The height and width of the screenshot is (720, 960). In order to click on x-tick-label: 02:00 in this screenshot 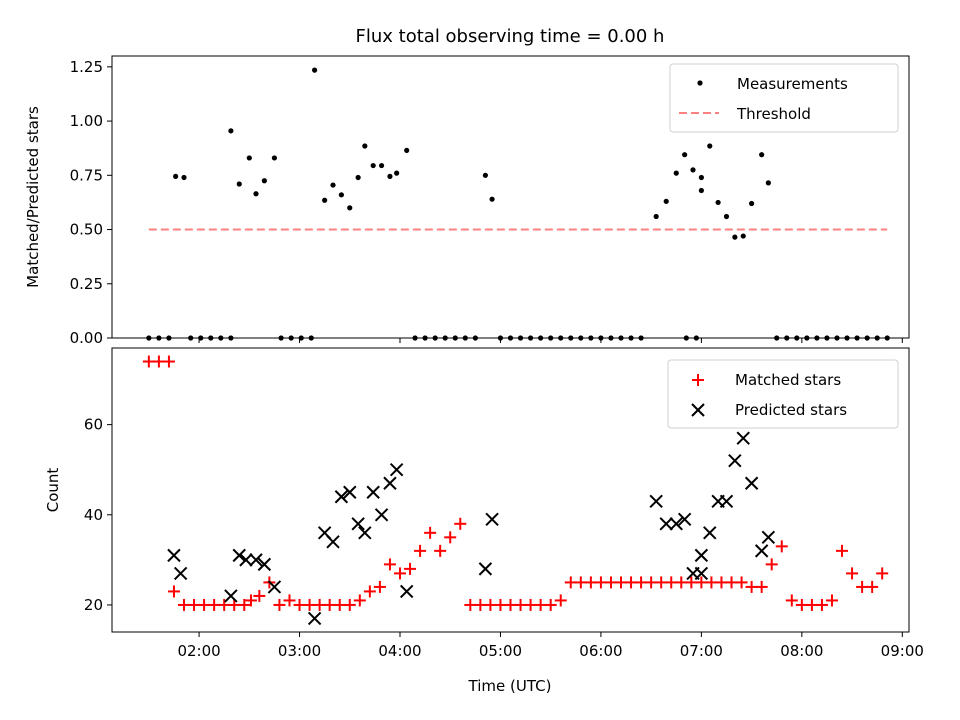, I will do `click(198, 651)`.